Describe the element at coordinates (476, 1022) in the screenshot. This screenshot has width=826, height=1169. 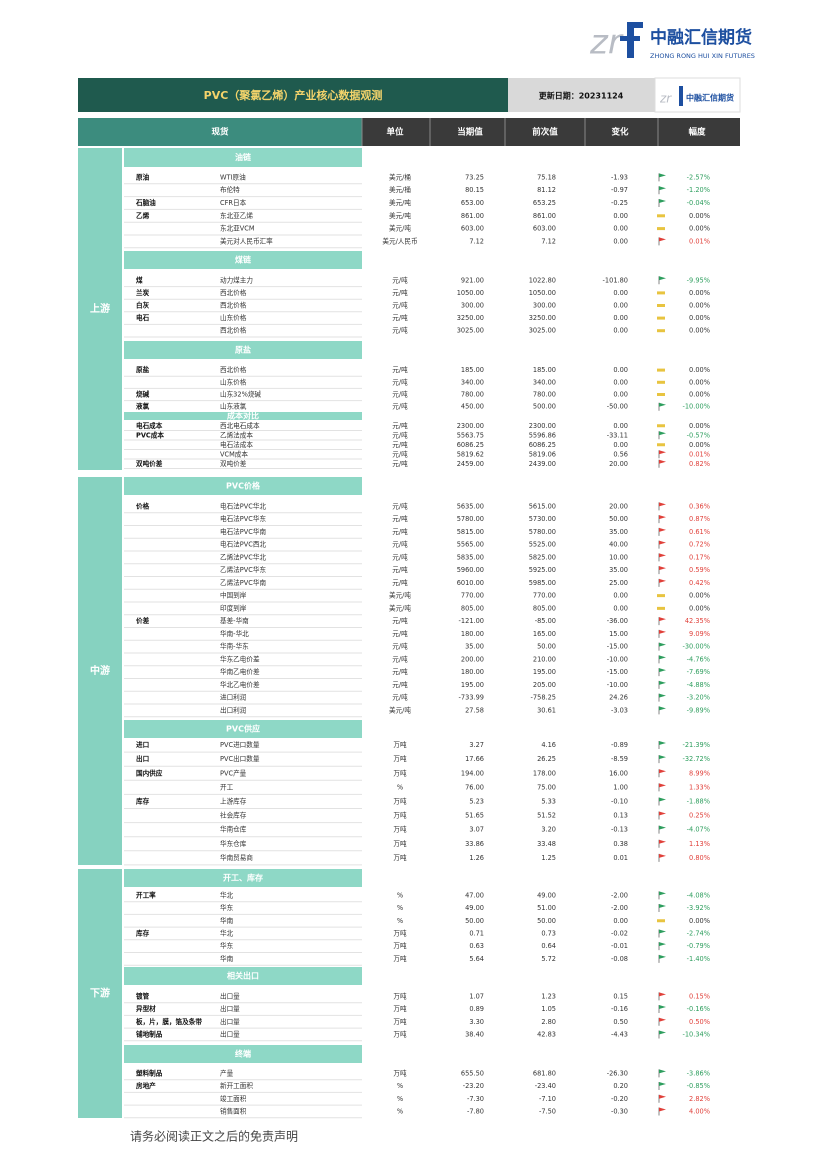
I see `row-current: 3.30` at that location.